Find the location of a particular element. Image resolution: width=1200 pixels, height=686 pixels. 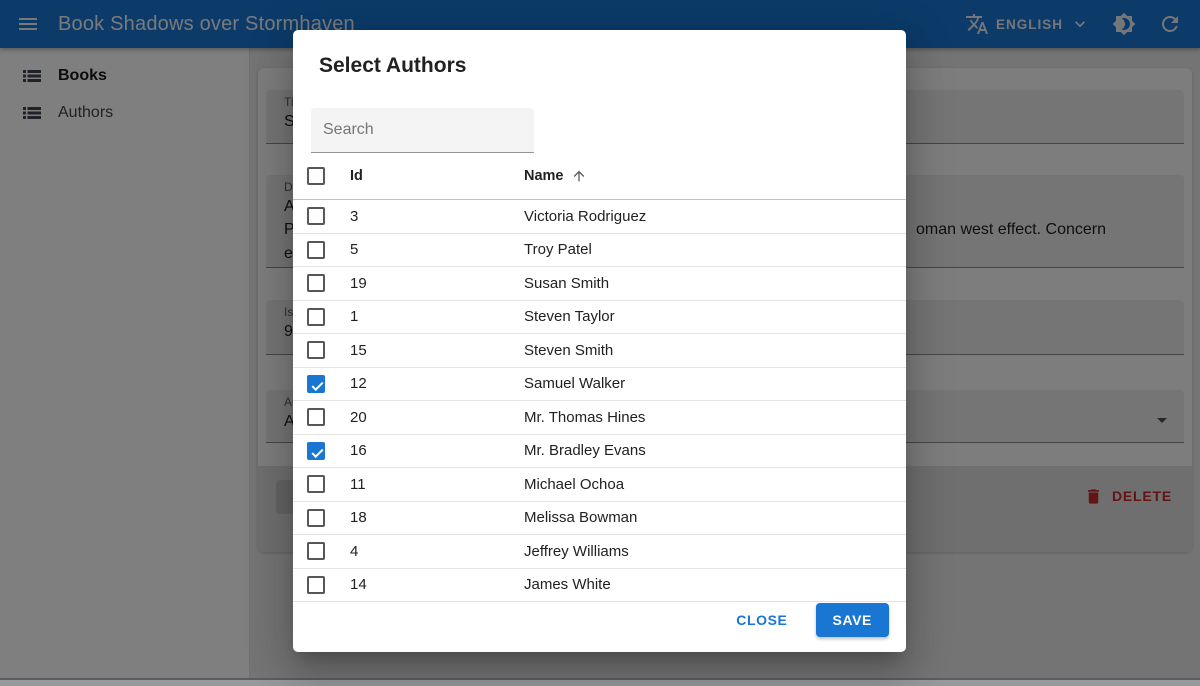

table-row: 12 Samuel Walker is located at coordinates (599, 384).